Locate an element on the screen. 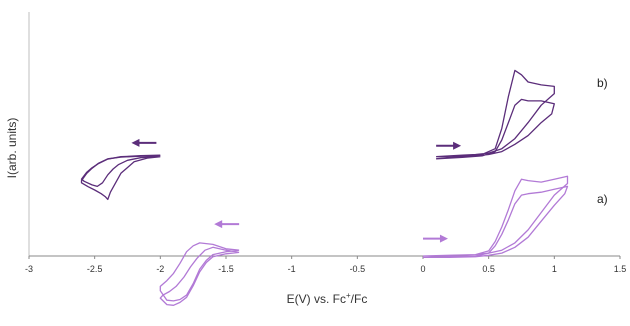  x-tick-label: -2 is located at coordinates (160, 269).